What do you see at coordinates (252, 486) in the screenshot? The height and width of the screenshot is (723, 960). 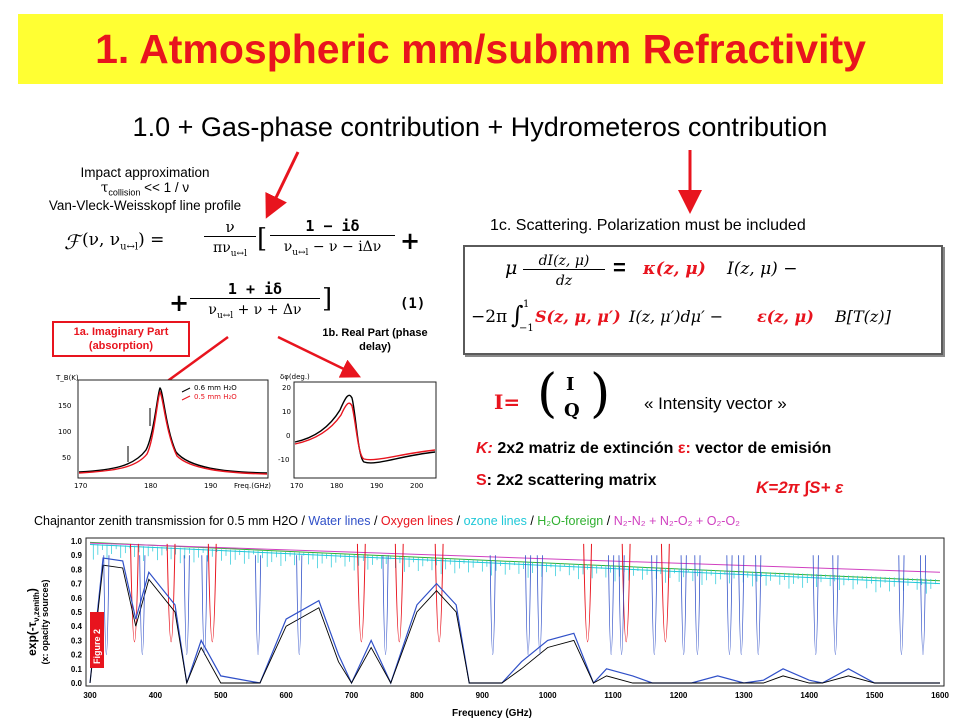 I see `plot-a-xlabel: Freq.(GHz)` at bounding box center [252, 486].